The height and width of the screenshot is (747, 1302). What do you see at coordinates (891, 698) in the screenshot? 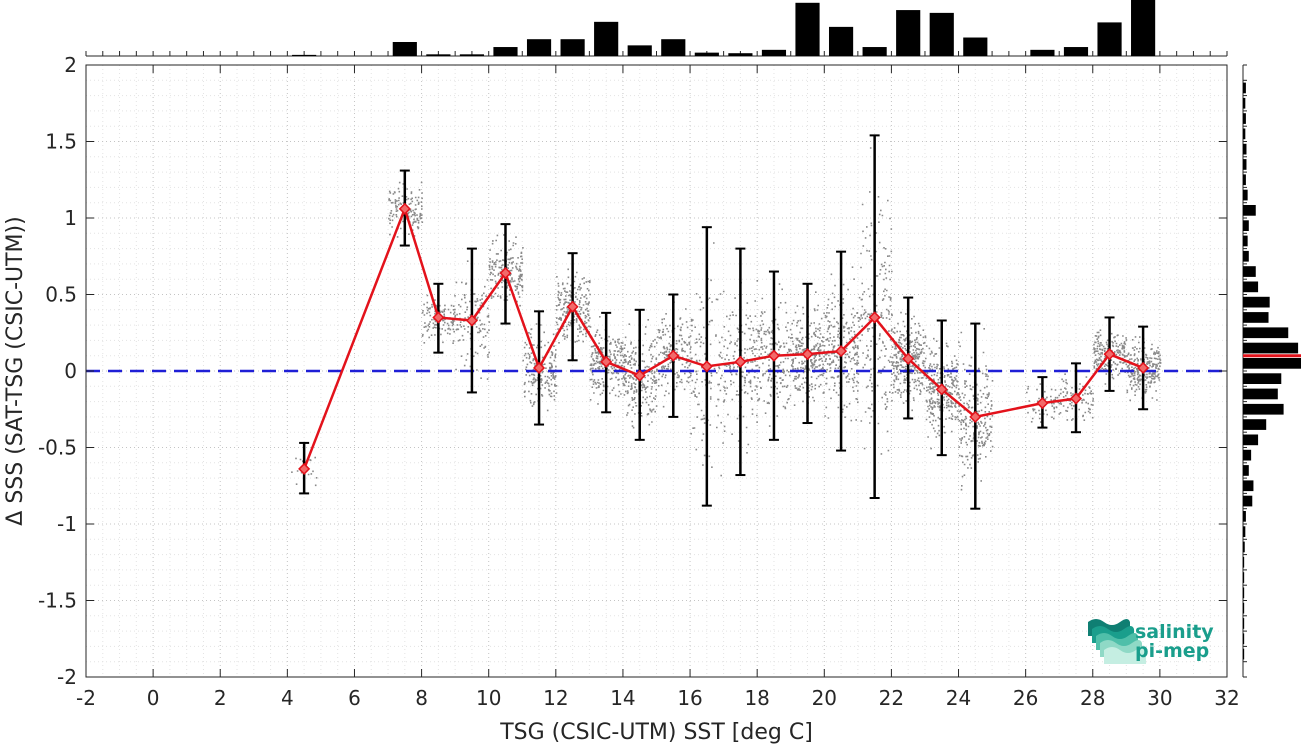
I see `x-tick-label: 22` at bounding box center [891, 698].